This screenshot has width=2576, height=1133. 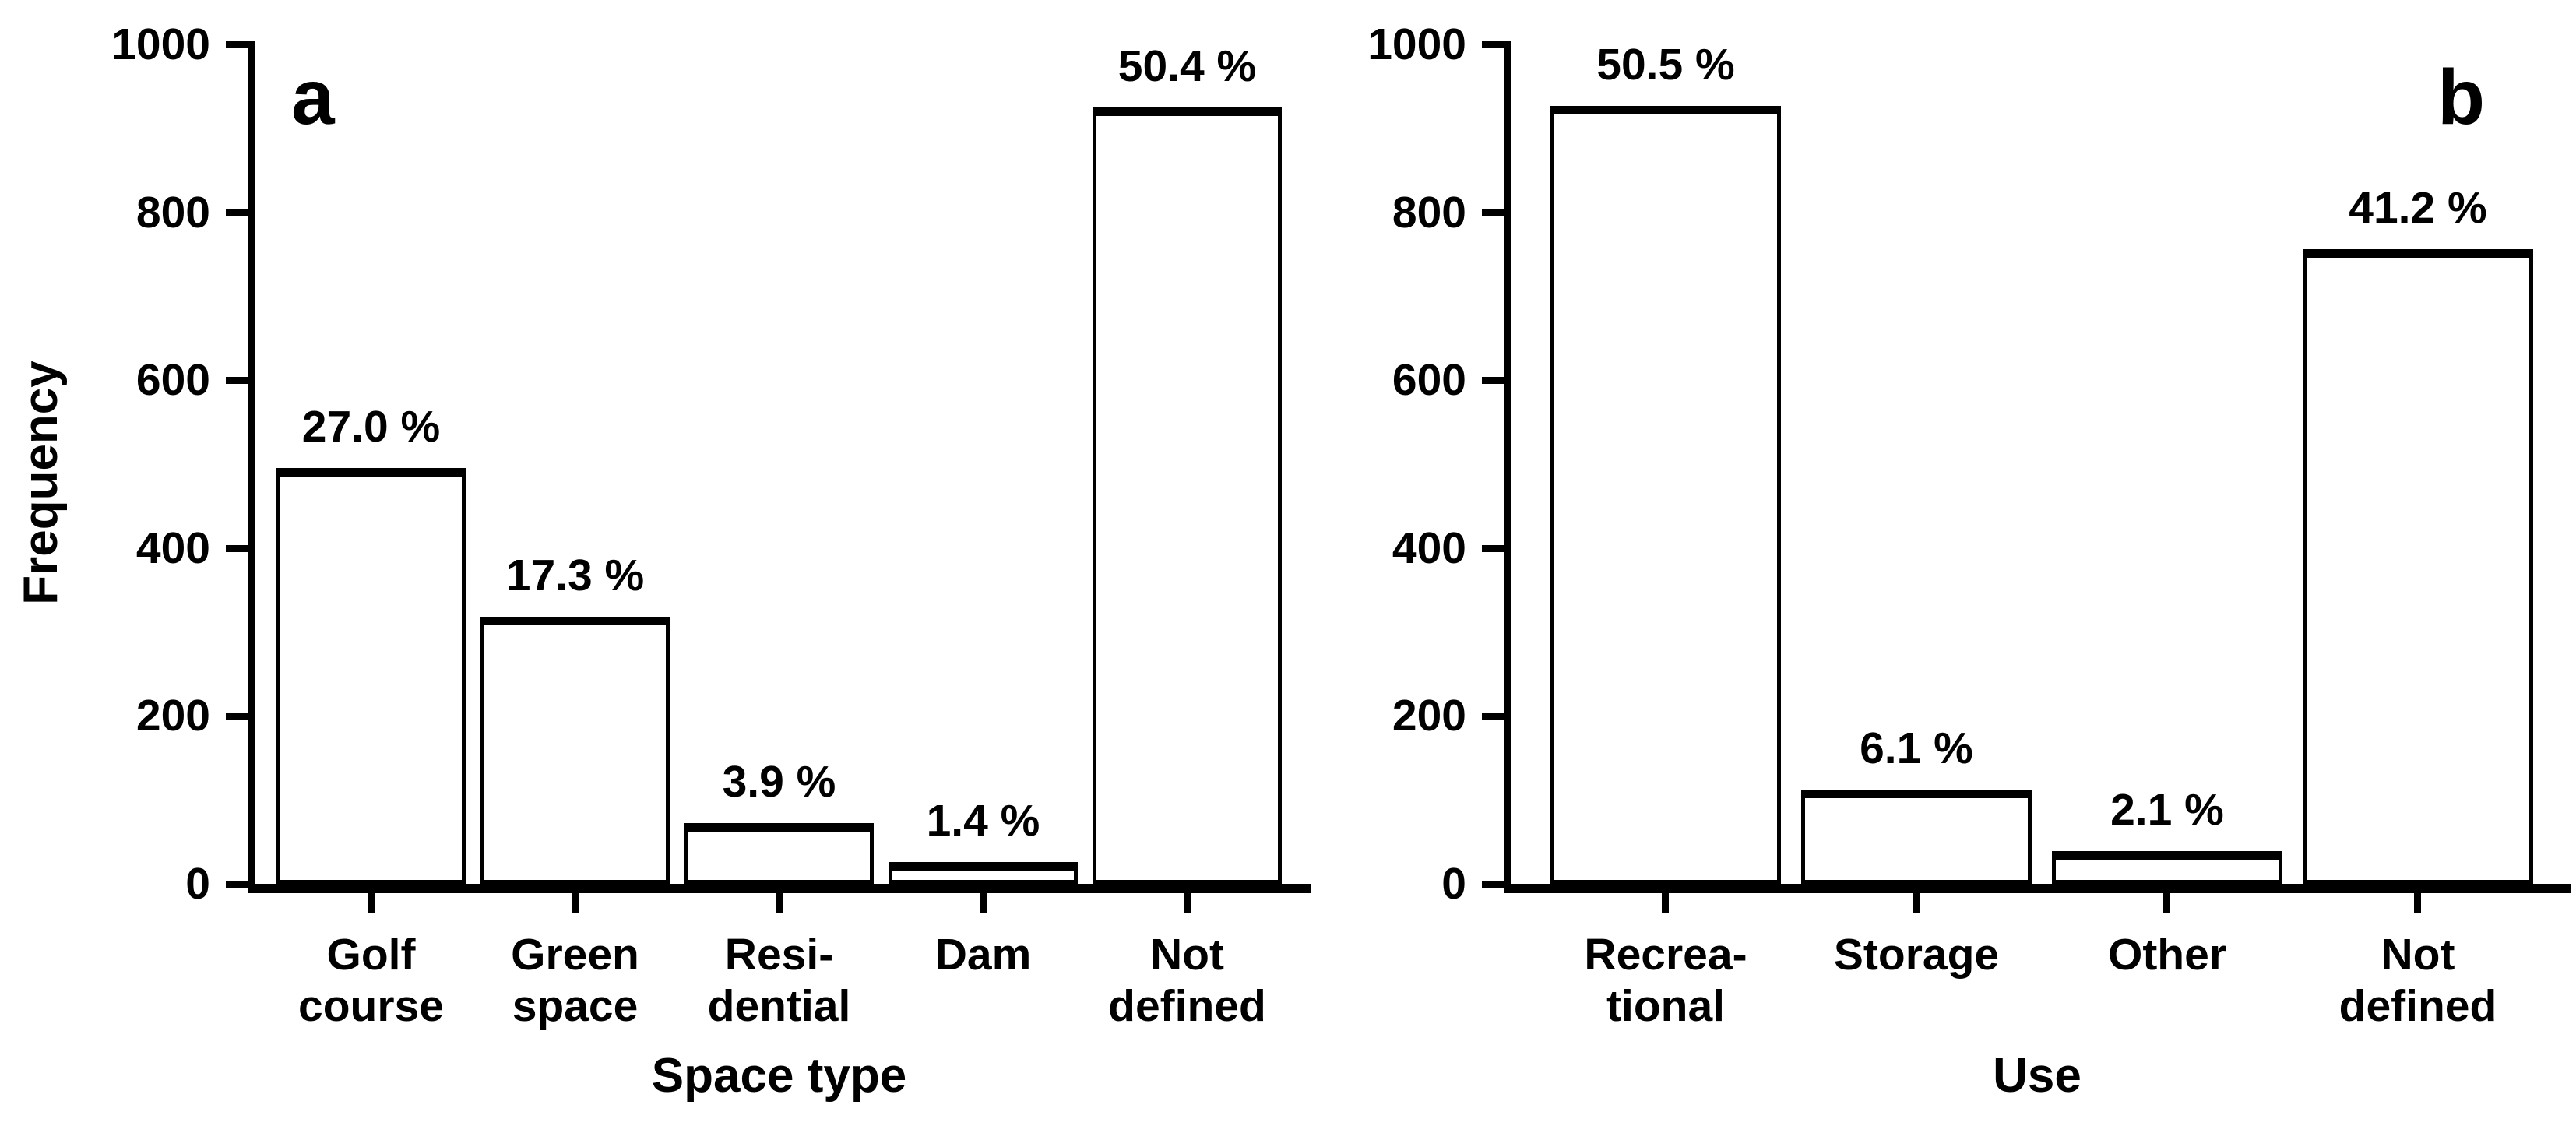 I want to click on bar-value-label: 3.9 %, so click(x=779, y=782).